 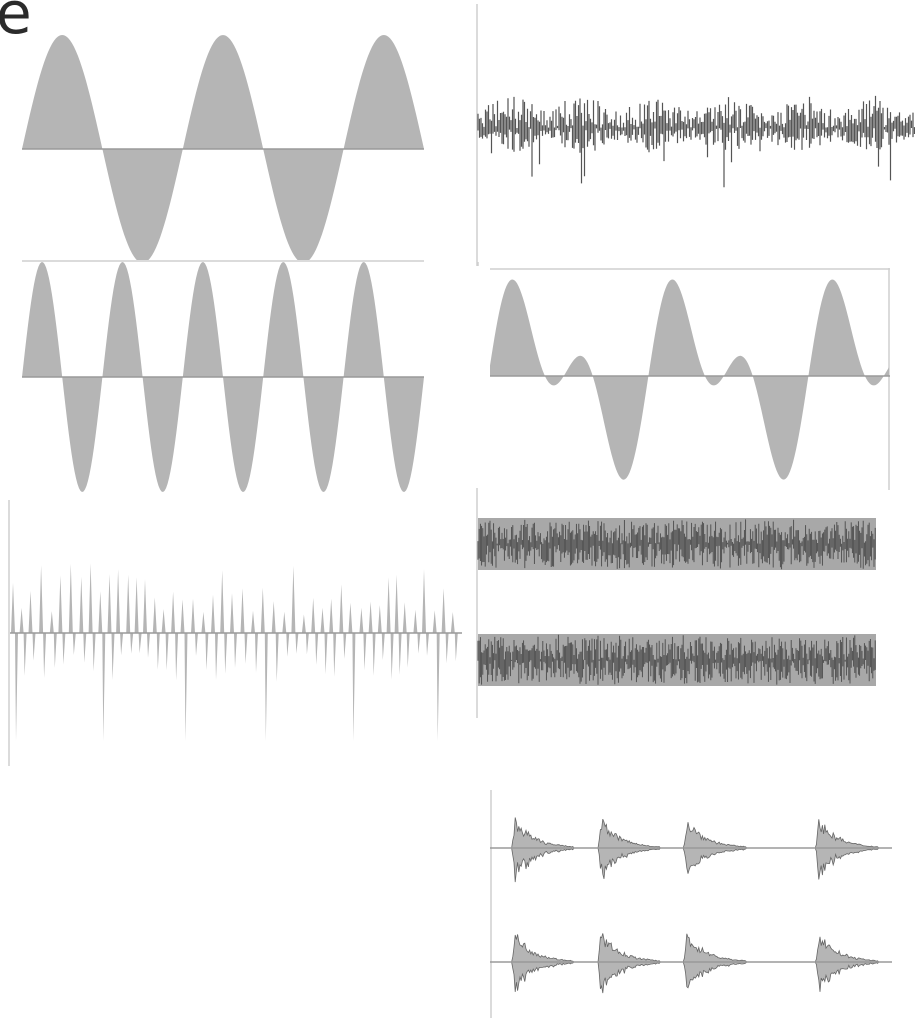 I want to click on noise-wave-trace, so click(x=696, y=141).